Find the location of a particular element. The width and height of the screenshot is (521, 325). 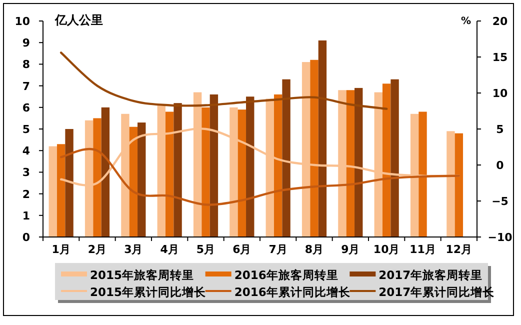

y-tick-label: 2 is located at coordinates (26, 194).